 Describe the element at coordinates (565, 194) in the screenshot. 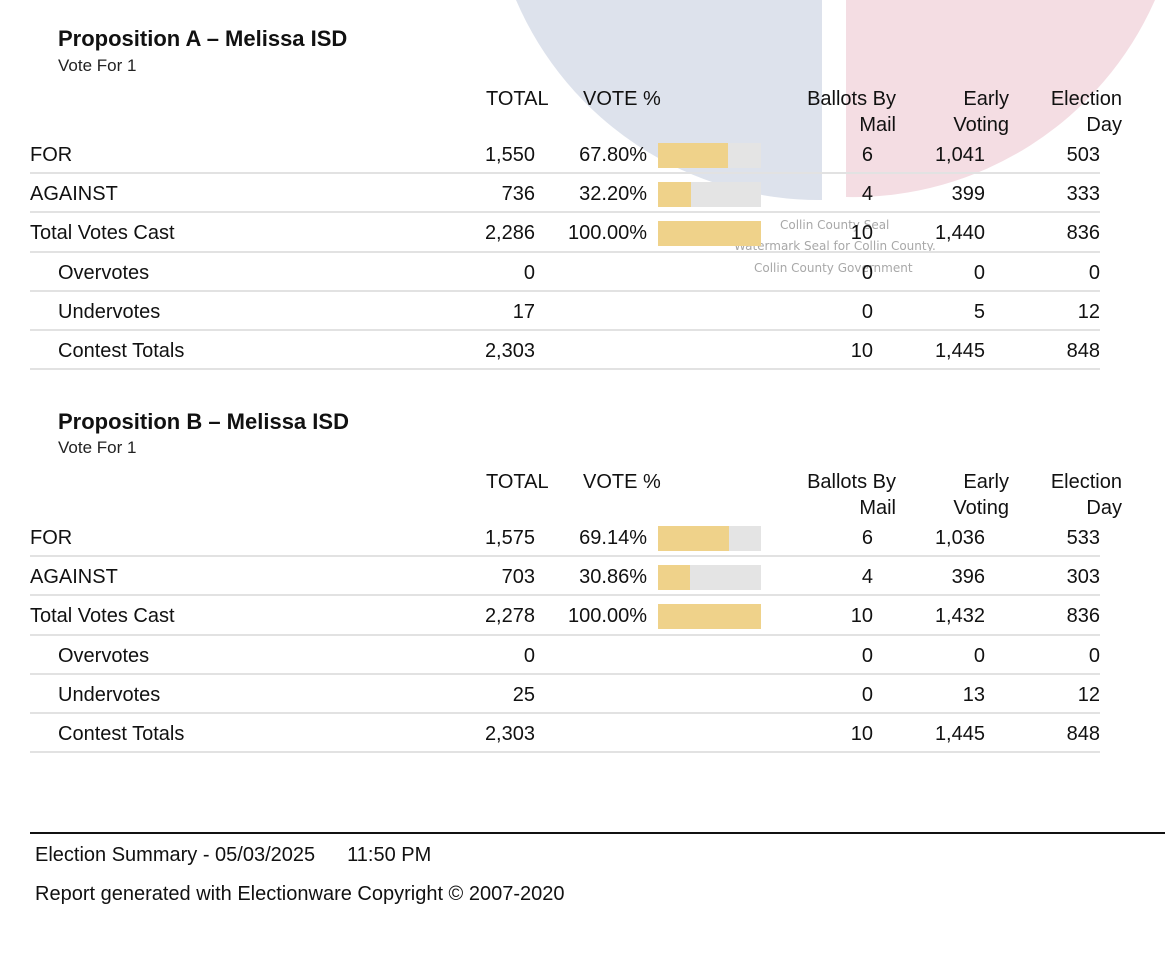

I see `table-row: AGAINST 736 32.20% 4 399 333` at that location.